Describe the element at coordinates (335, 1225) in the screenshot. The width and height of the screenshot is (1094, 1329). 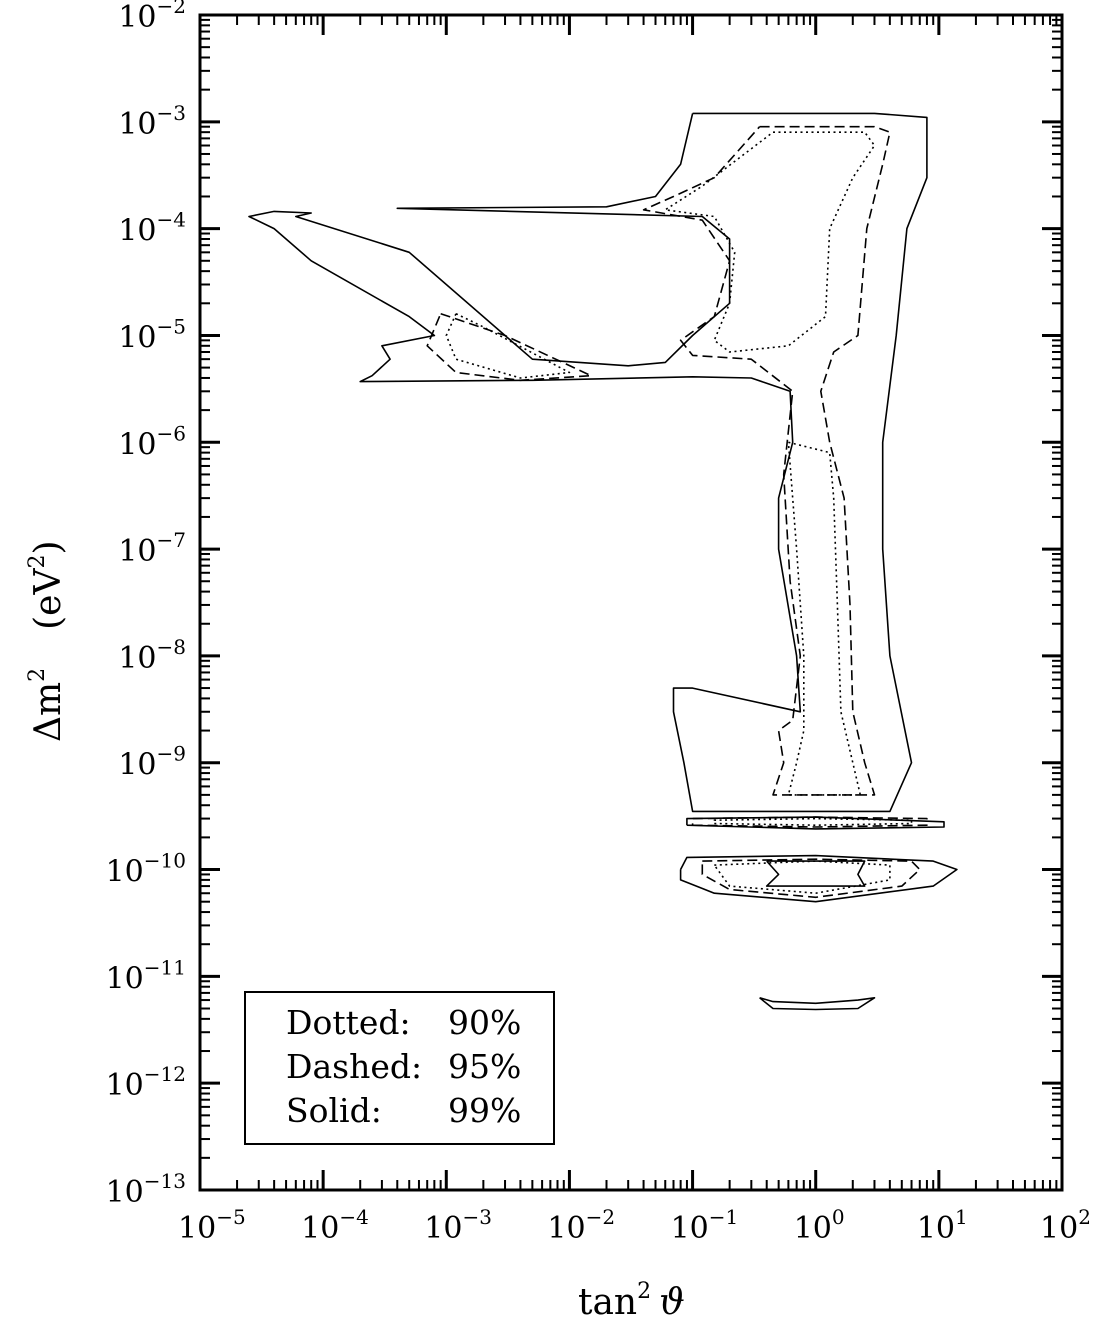
I see `x-tick-label: 10⁻⁴` at that location.